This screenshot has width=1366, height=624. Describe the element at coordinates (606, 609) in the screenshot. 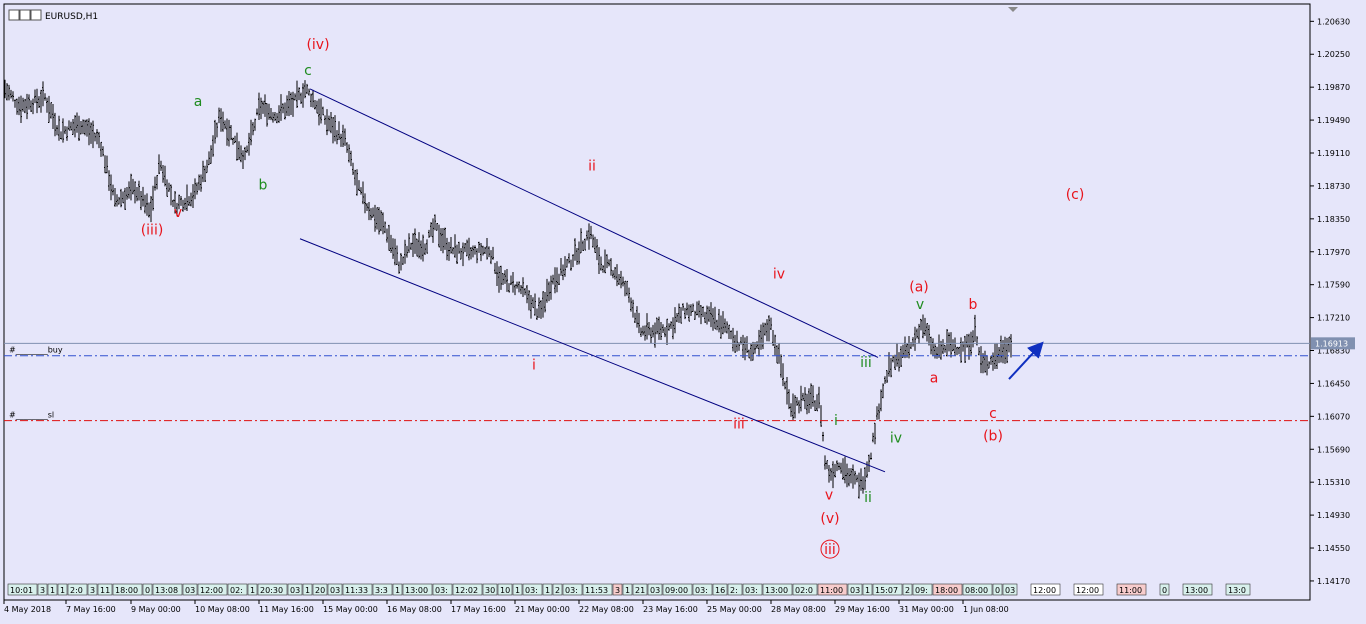

I see `time-tick-label: 22 May 08:00` at that location.